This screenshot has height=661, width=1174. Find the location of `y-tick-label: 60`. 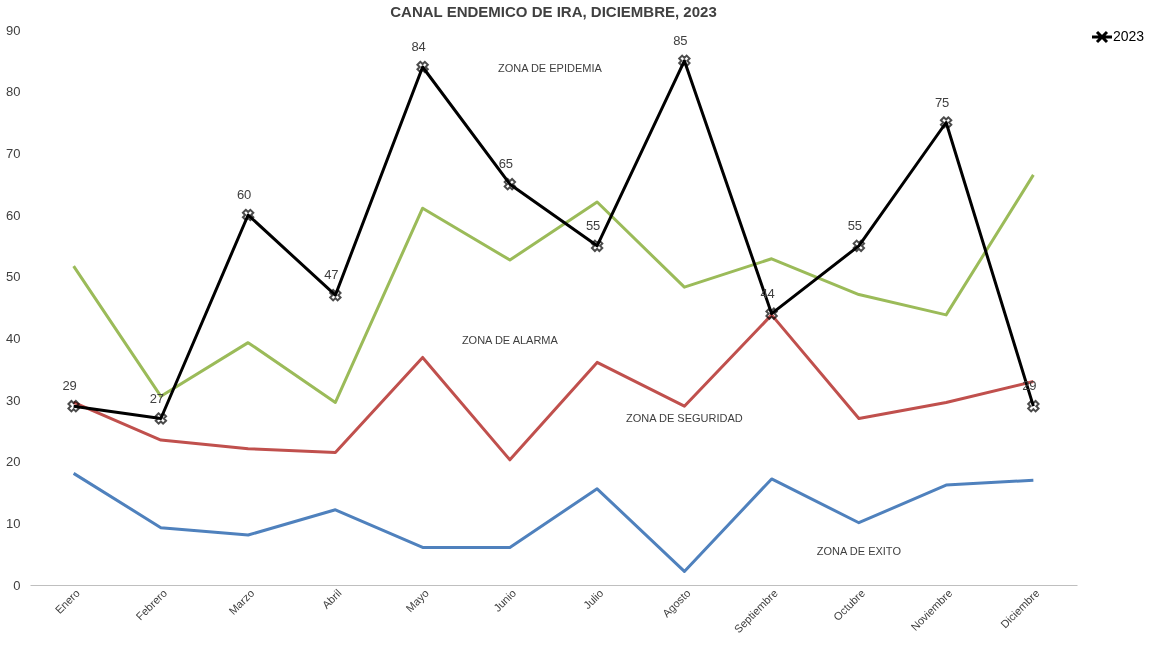

y-tick-label: 60 is located at coordinates (13, 215).